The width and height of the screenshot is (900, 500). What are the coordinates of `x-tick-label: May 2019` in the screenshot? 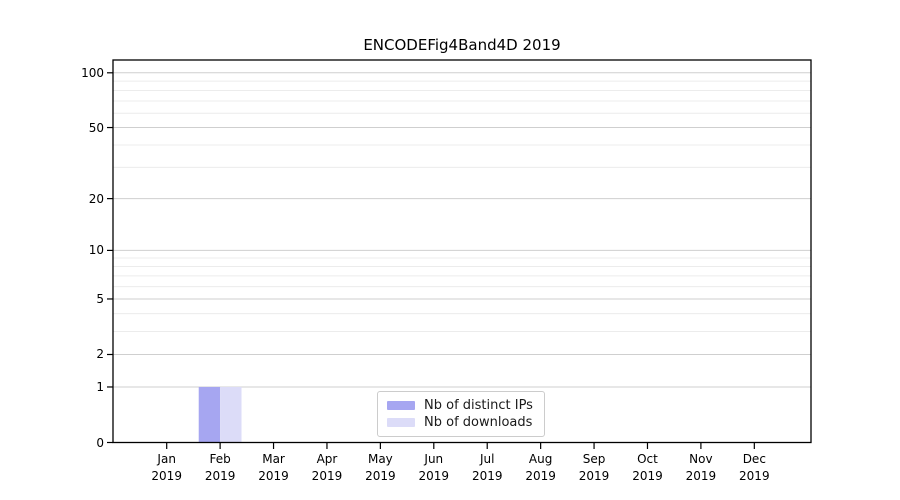 It's located at (380, 467).